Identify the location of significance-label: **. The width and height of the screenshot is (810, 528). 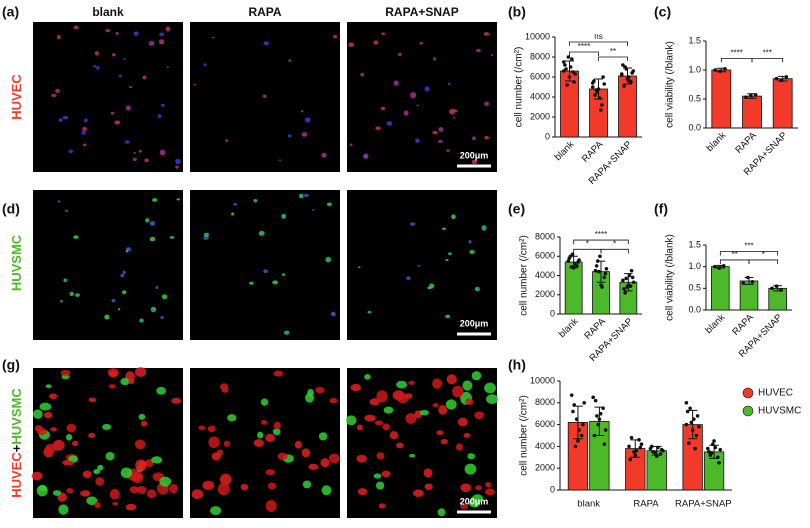
(613, 51).